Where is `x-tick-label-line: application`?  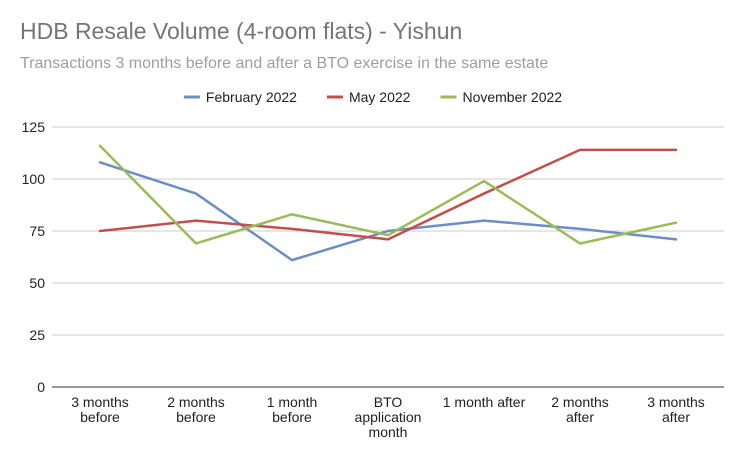 x-tick-label-line: application is located at coordinates (388, 417).